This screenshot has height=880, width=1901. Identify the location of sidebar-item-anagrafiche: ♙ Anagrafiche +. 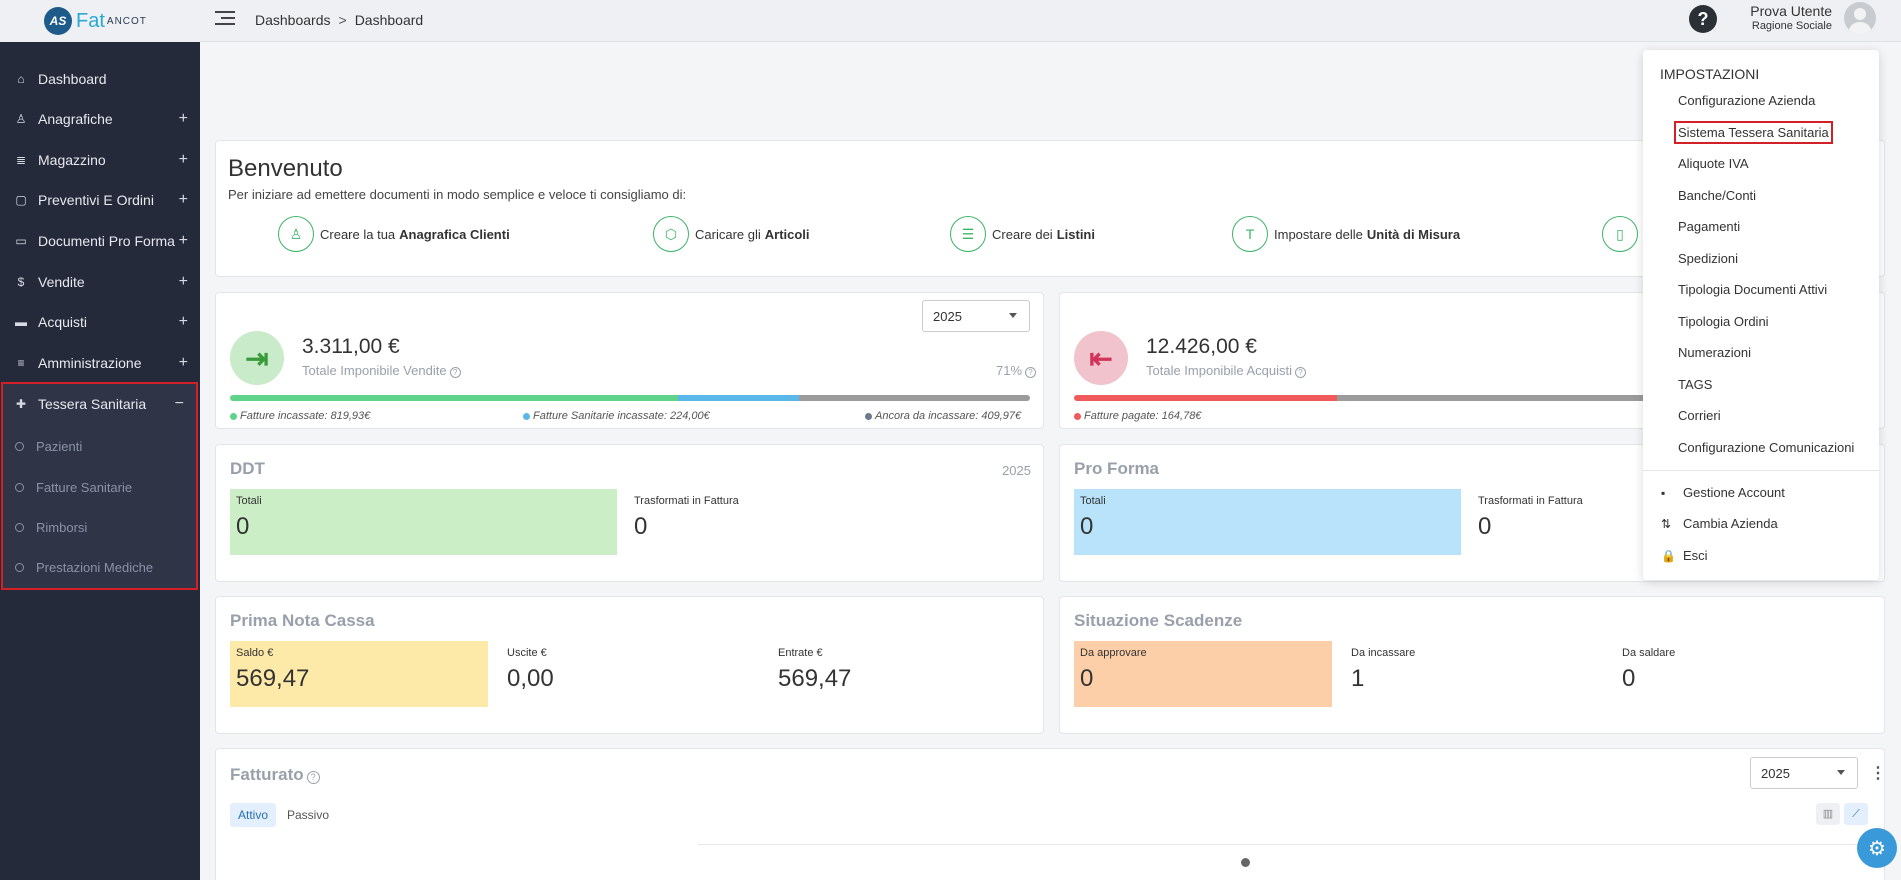
(100, 119).